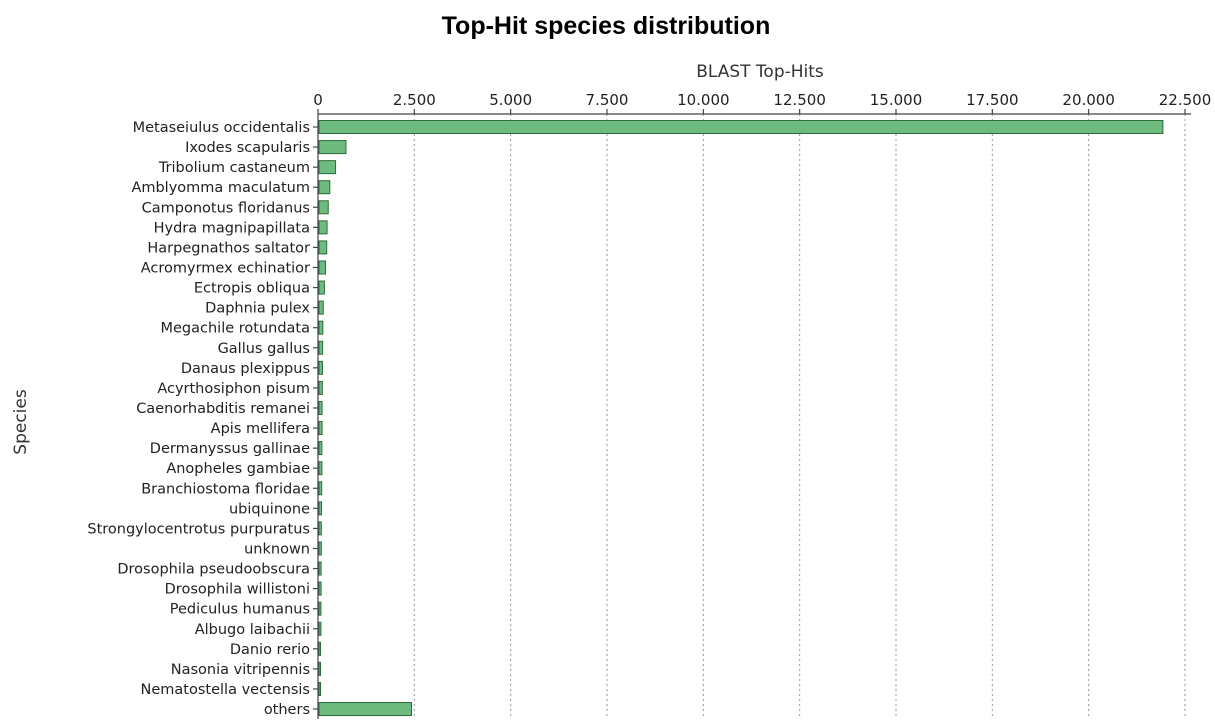 The image size is (1215, 726). Describe the element at coordinates (230, 449) in the screenshot. I see `category-label: Dermanyssus gallinae` at that location.